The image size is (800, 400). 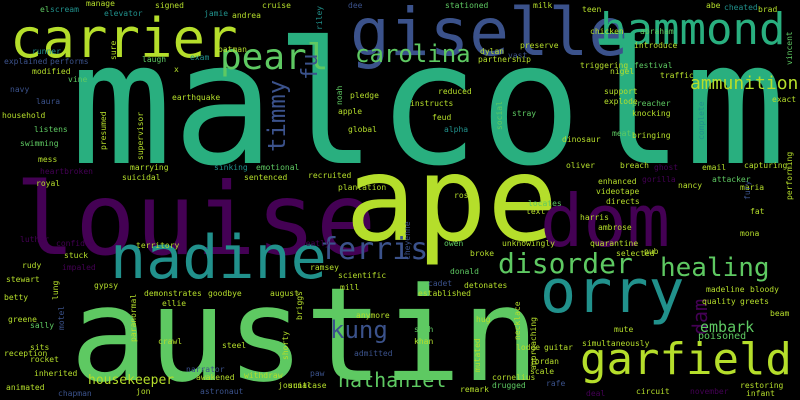 I want to click on word-small: presumed, so click(x=103, y=130).